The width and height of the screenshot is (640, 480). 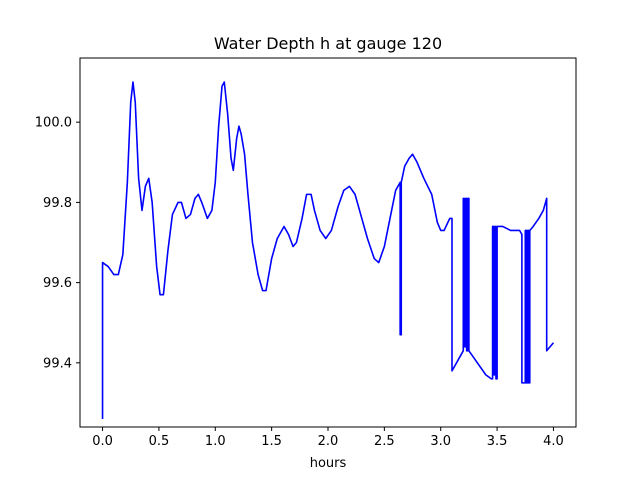 What do you see at coordinates (215, 441) in the screenshot?
I see `x-tick-label: 1.0` at bounding box center [215, 441].